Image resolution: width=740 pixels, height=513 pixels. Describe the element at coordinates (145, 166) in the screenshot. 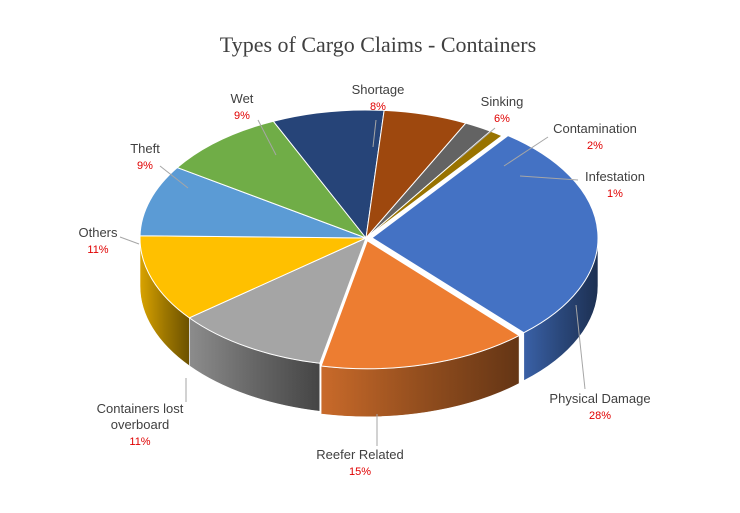

I see `slice-value-theft: 9%` at that location.